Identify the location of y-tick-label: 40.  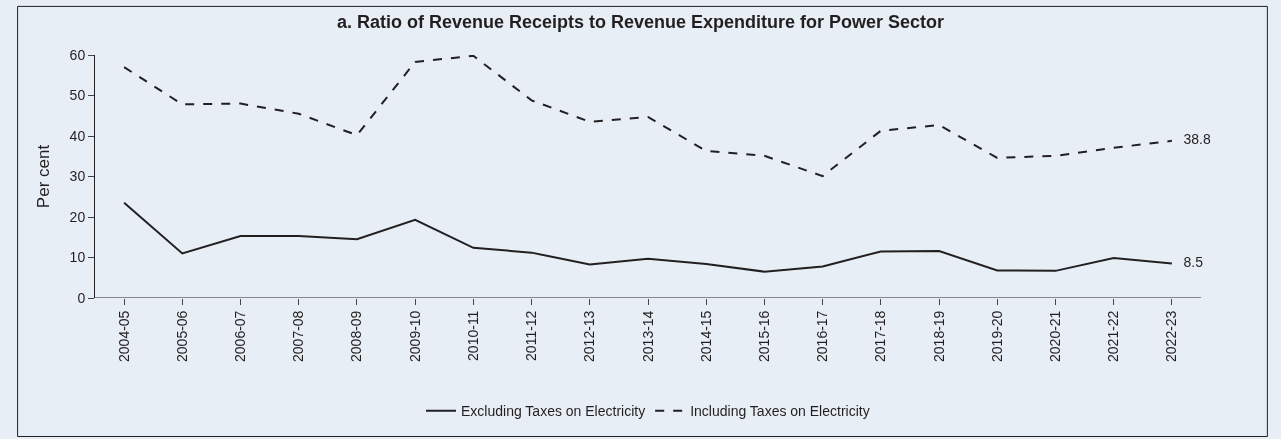
(77, 135).